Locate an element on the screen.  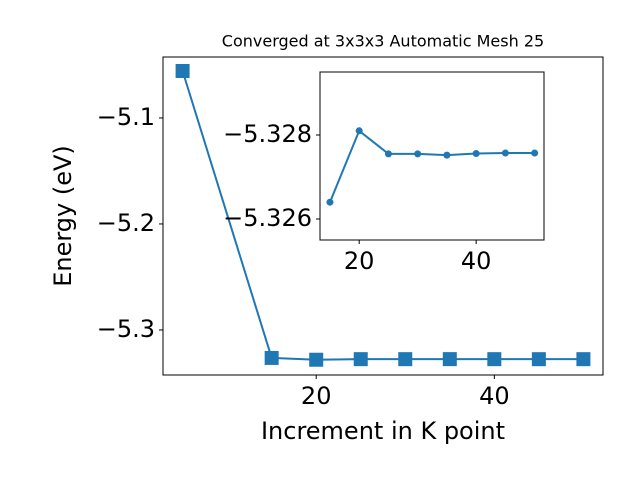
y-tick-label: −5.1 is located at coordinates (126, 117).